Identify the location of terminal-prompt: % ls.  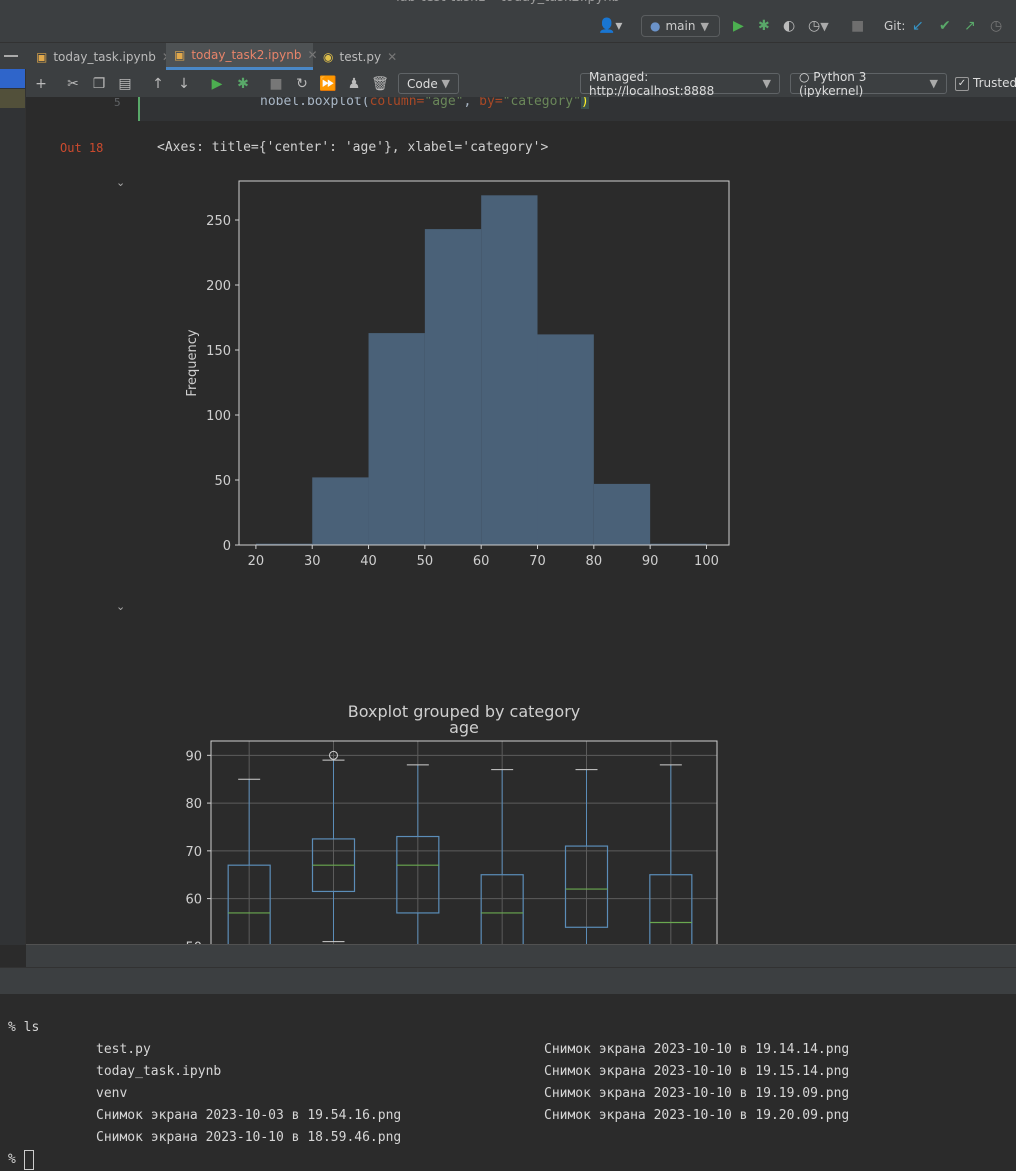
(24, 1027).